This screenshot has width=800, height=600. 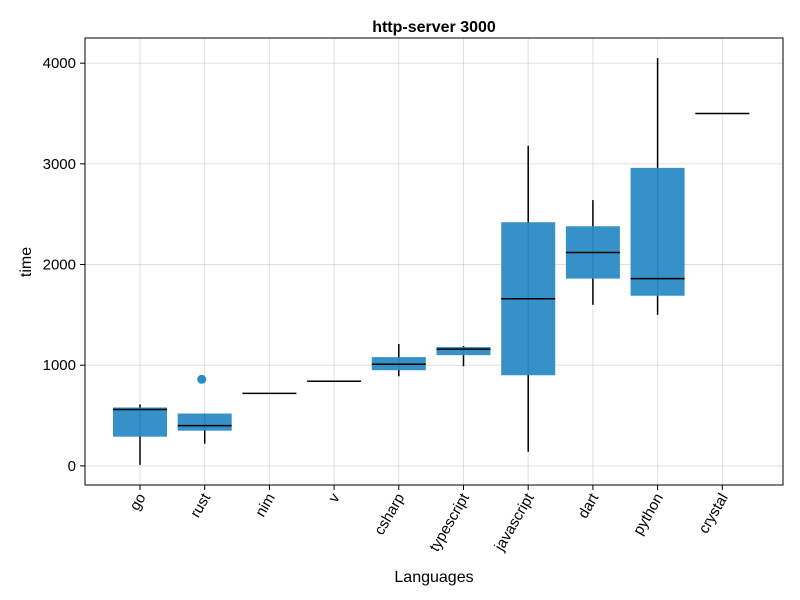 I want to click on y-tick-label: 3000, so click(x=59, y=164).